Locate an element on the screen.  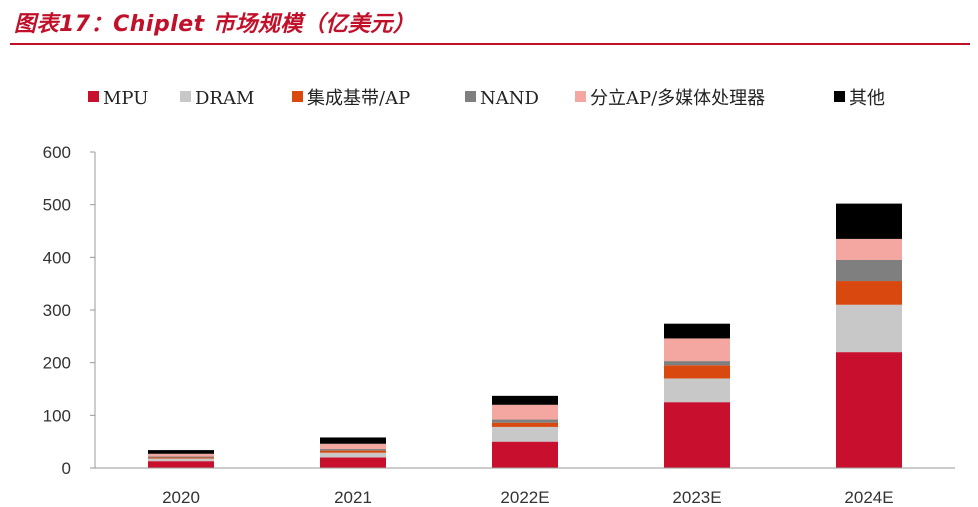
x-axis: 2020 2021 2022E 2023E 2024E is located at coordinates (525, 487).